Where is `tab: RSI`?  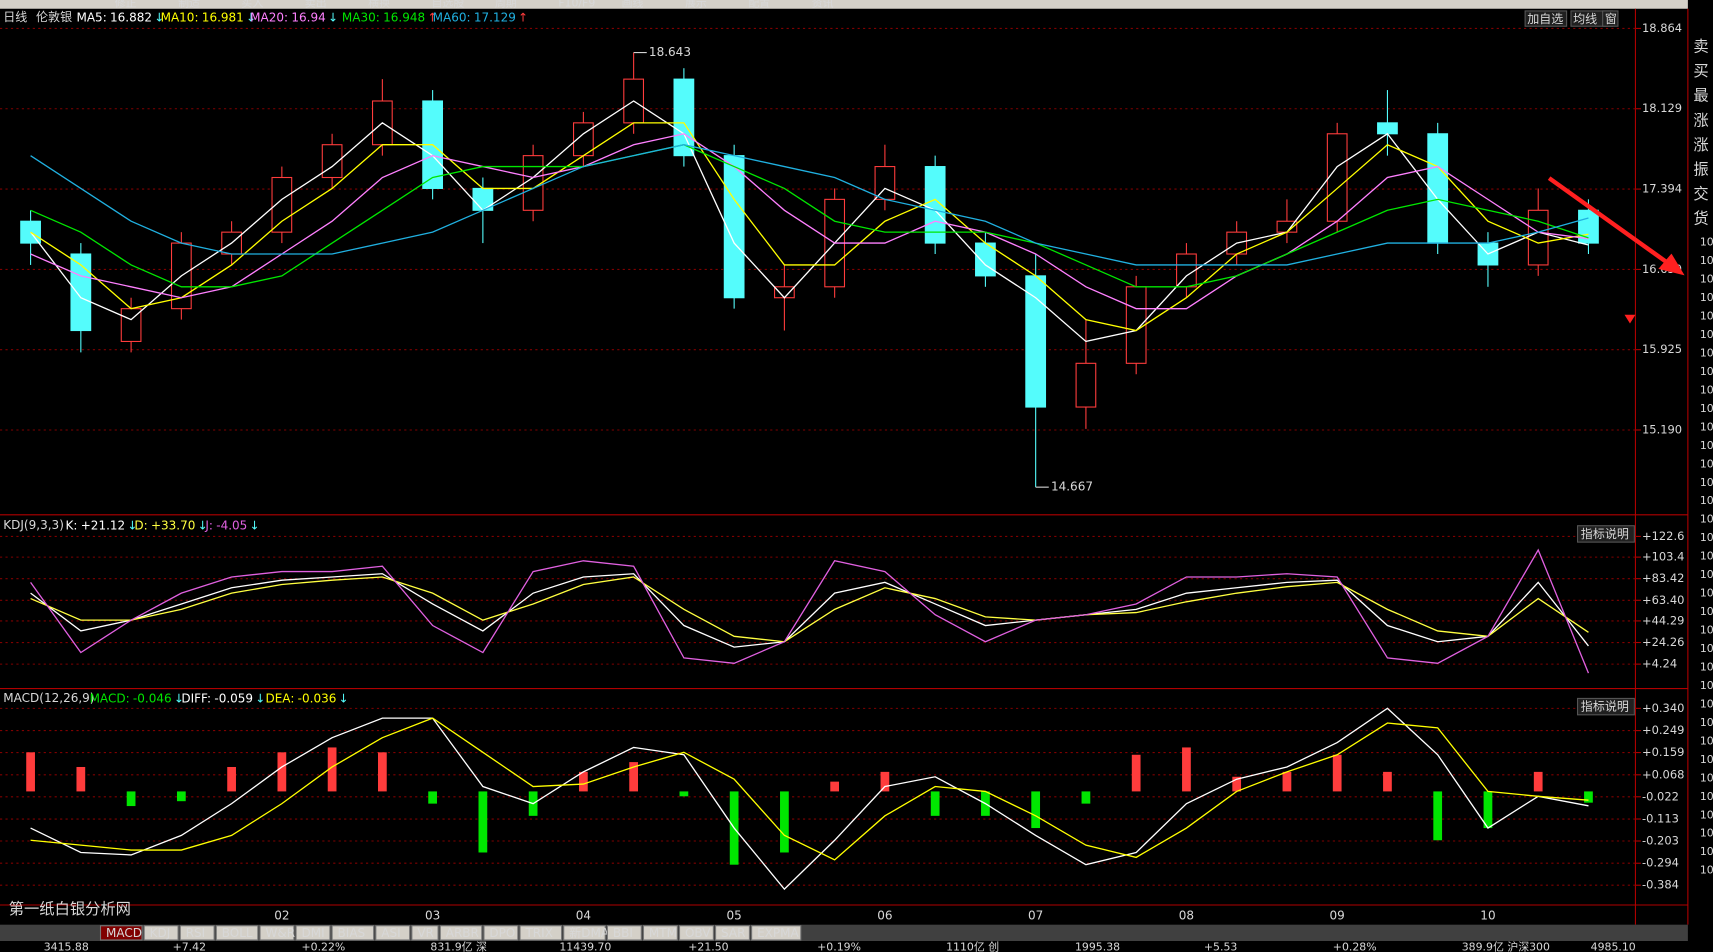 tab: RSI is located at coordinates (196, 933).